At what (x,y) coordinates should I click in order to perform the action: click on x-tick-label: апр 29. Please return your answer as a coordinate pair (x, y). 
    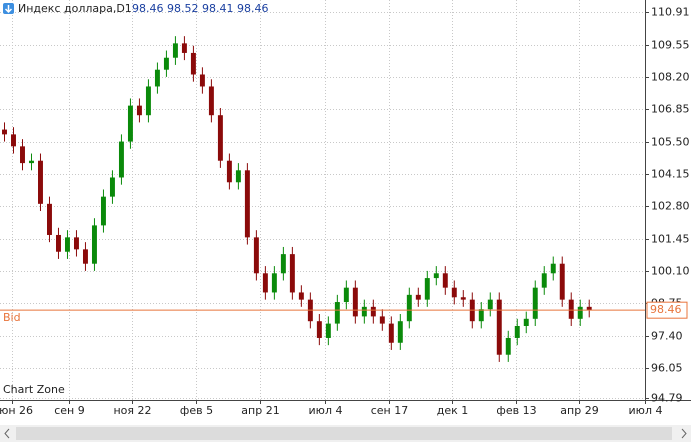
    Looking at the image, I should click on (579, 410).